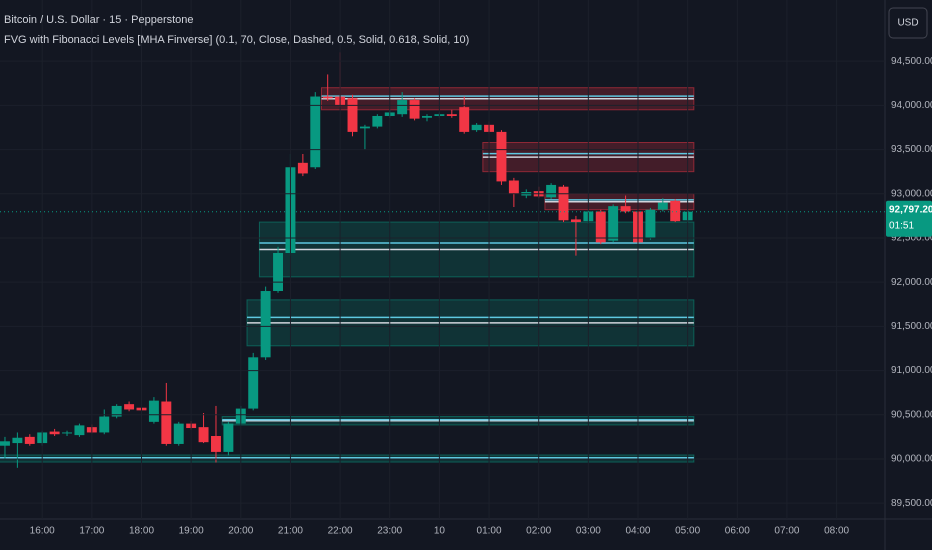 The height and width of the screenshot is (550, 932). Describe the element at coordinates (191, 531) in the screenshot. I see `x-tick-label: 19:00` at that location.